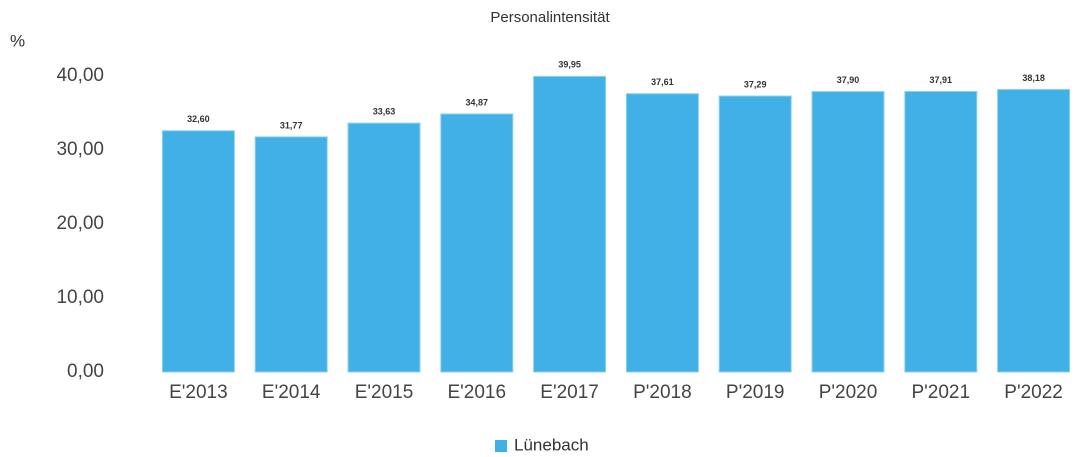 This screenshot has width=1081, height=457. I want to click on x-tick-label: P'2021, so click(941, 392).